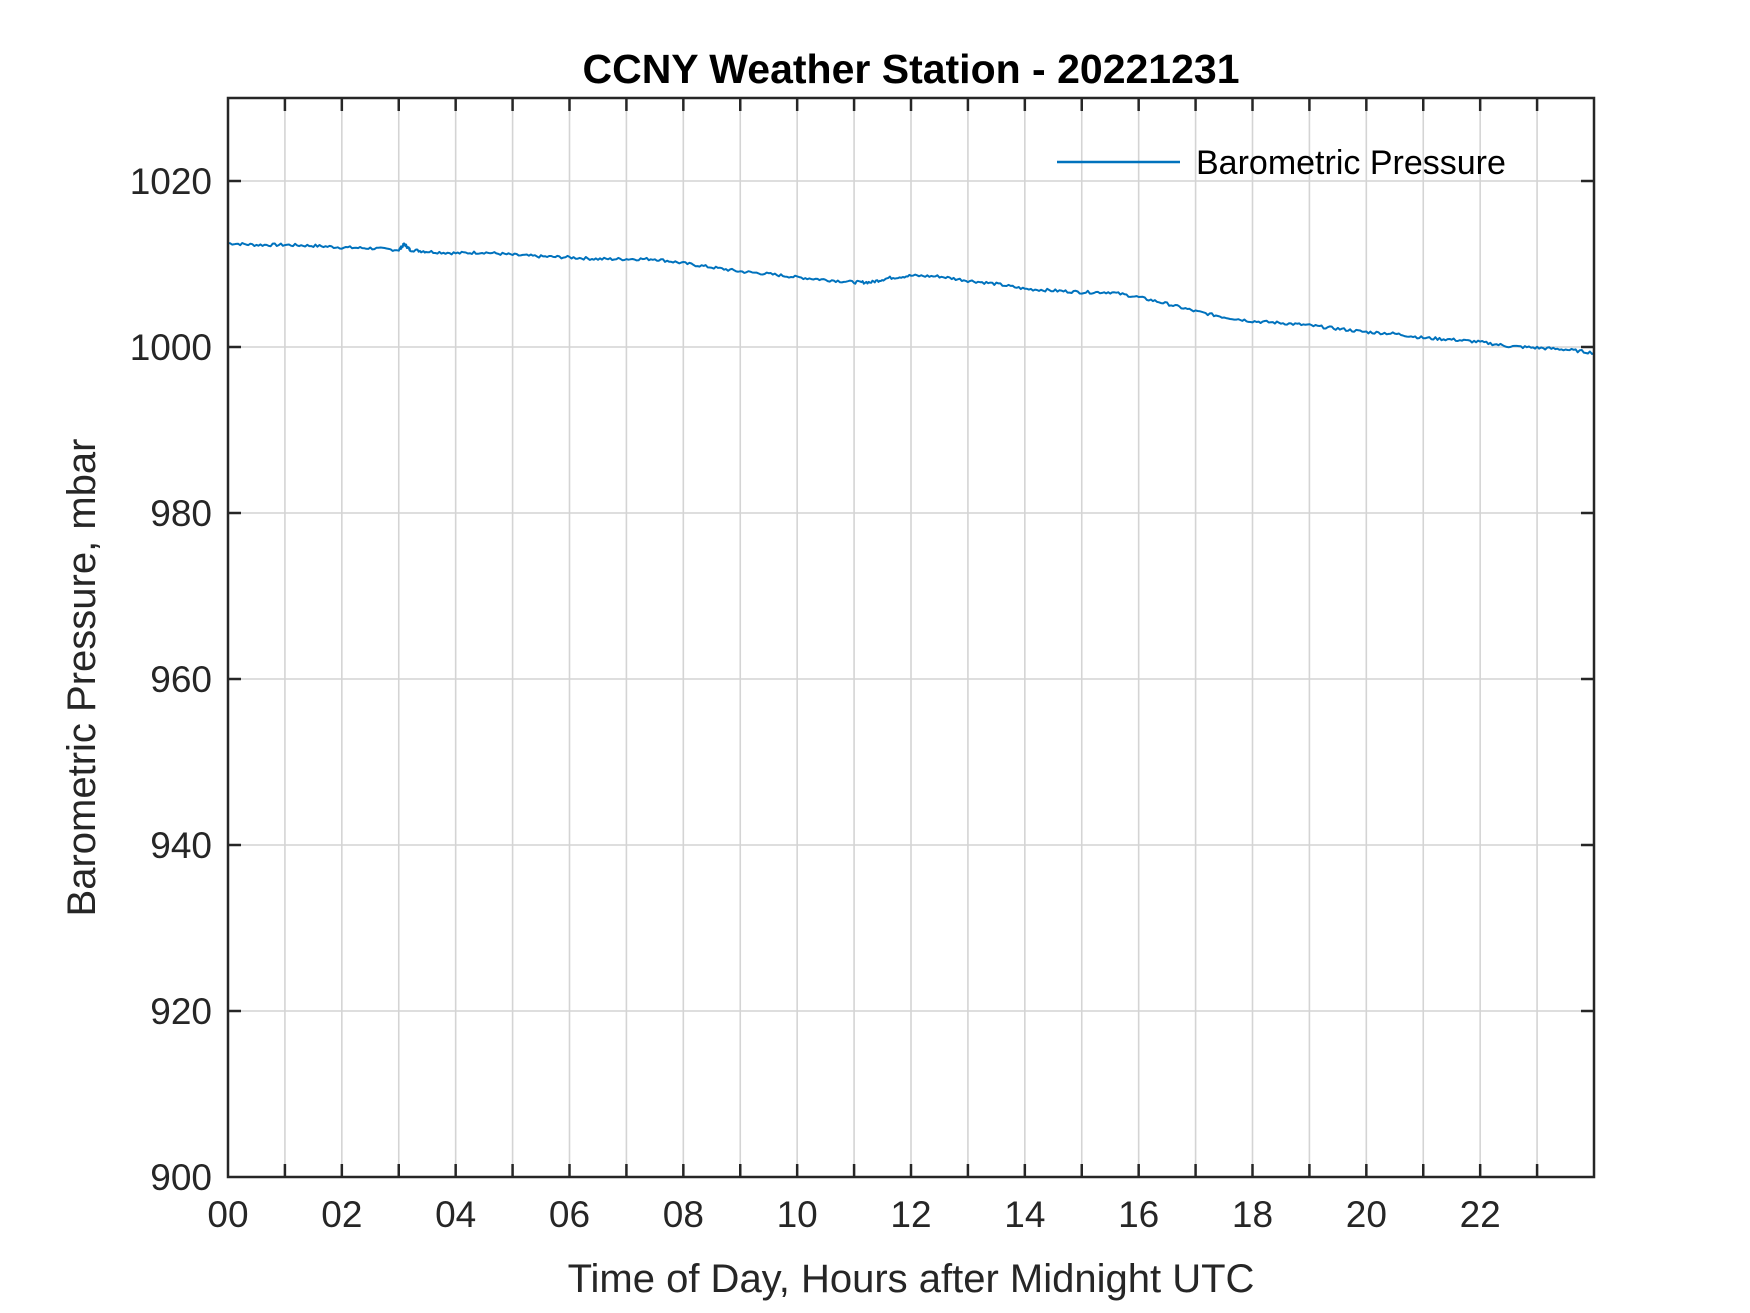  I want to click on y-axis-tick-labels: 900 920 940 960 980 1000 1020, so click(171, 679).